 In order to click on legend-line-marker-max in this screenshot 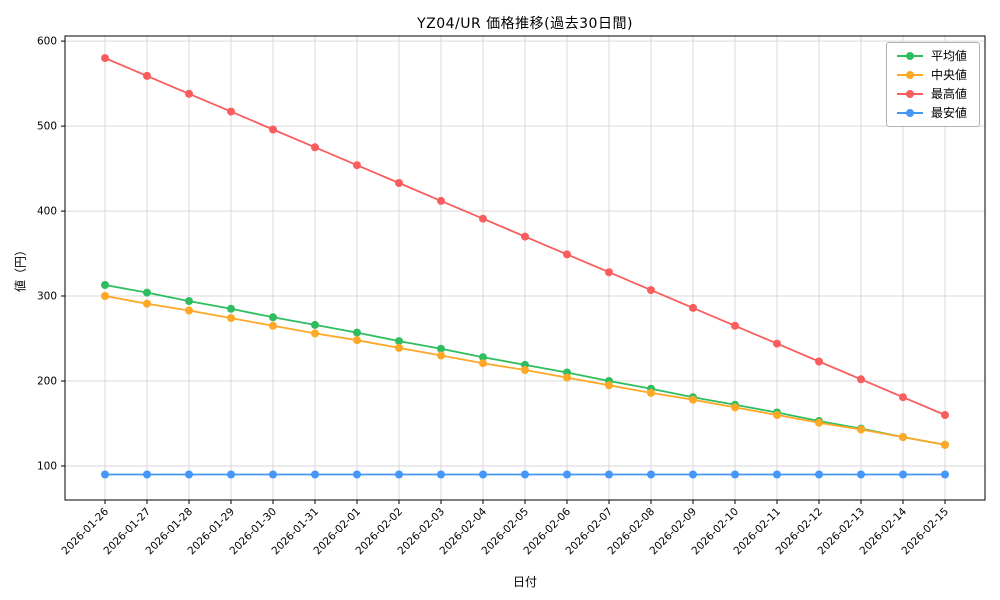, I will do `click(909, 94)`.